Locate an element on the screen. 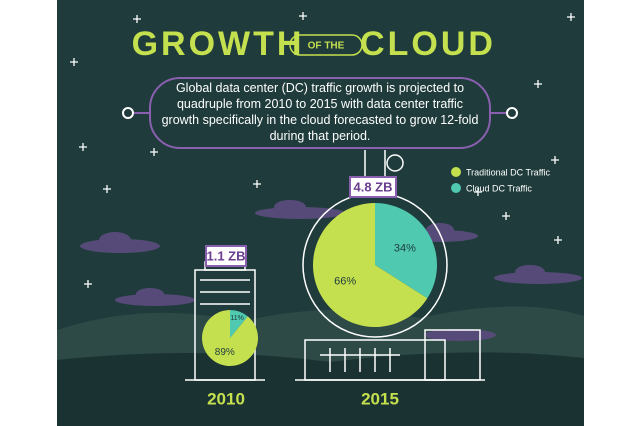  title-left: GROWTH is located at coordinates (218, 44).